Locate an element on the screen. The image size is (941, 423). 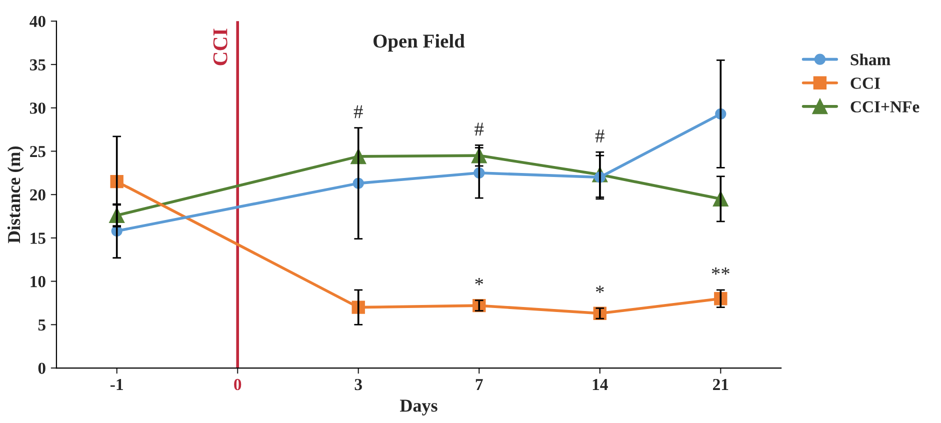
y-tick-label: 20 is located at coordinates (38, 195).